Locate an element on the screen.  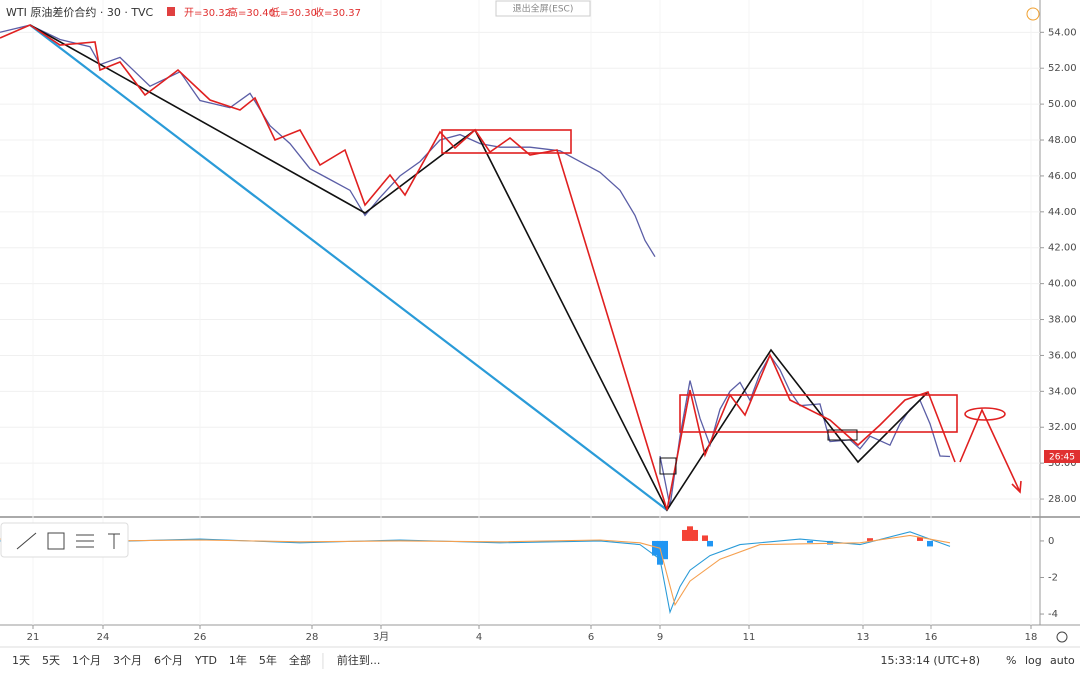
flag-icon is located at coordinates (171, 11).